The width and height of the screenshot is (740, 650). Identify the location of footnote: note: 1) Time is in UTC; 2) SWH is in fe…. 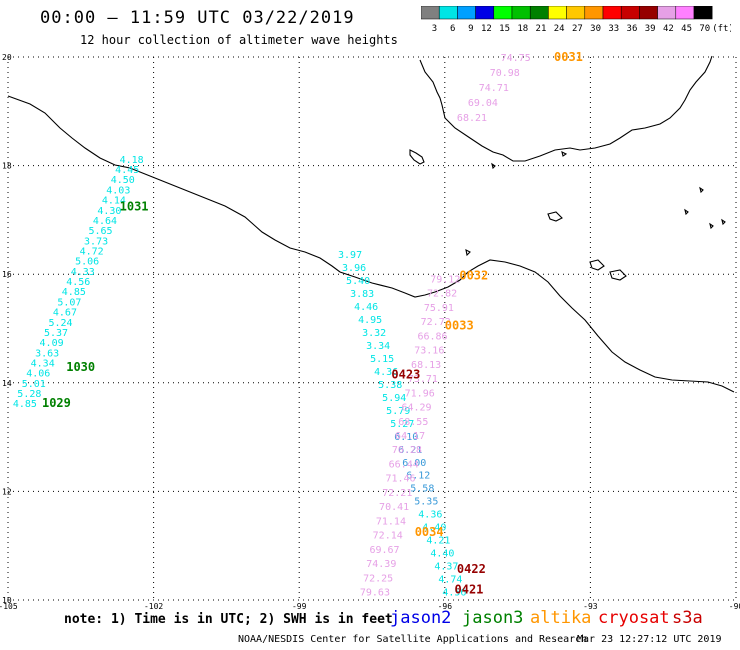
(228, 619).